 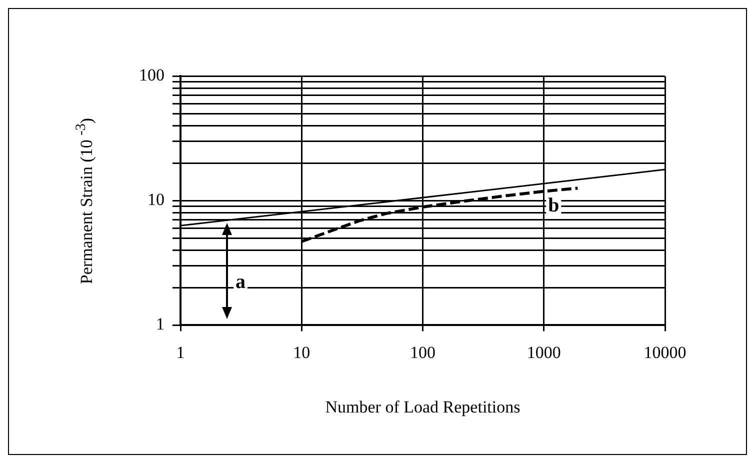 What do you see at coordinates (180, 352) in the screenshot?
I see `x-tick-label: 1` at bounding box center [180, 352].